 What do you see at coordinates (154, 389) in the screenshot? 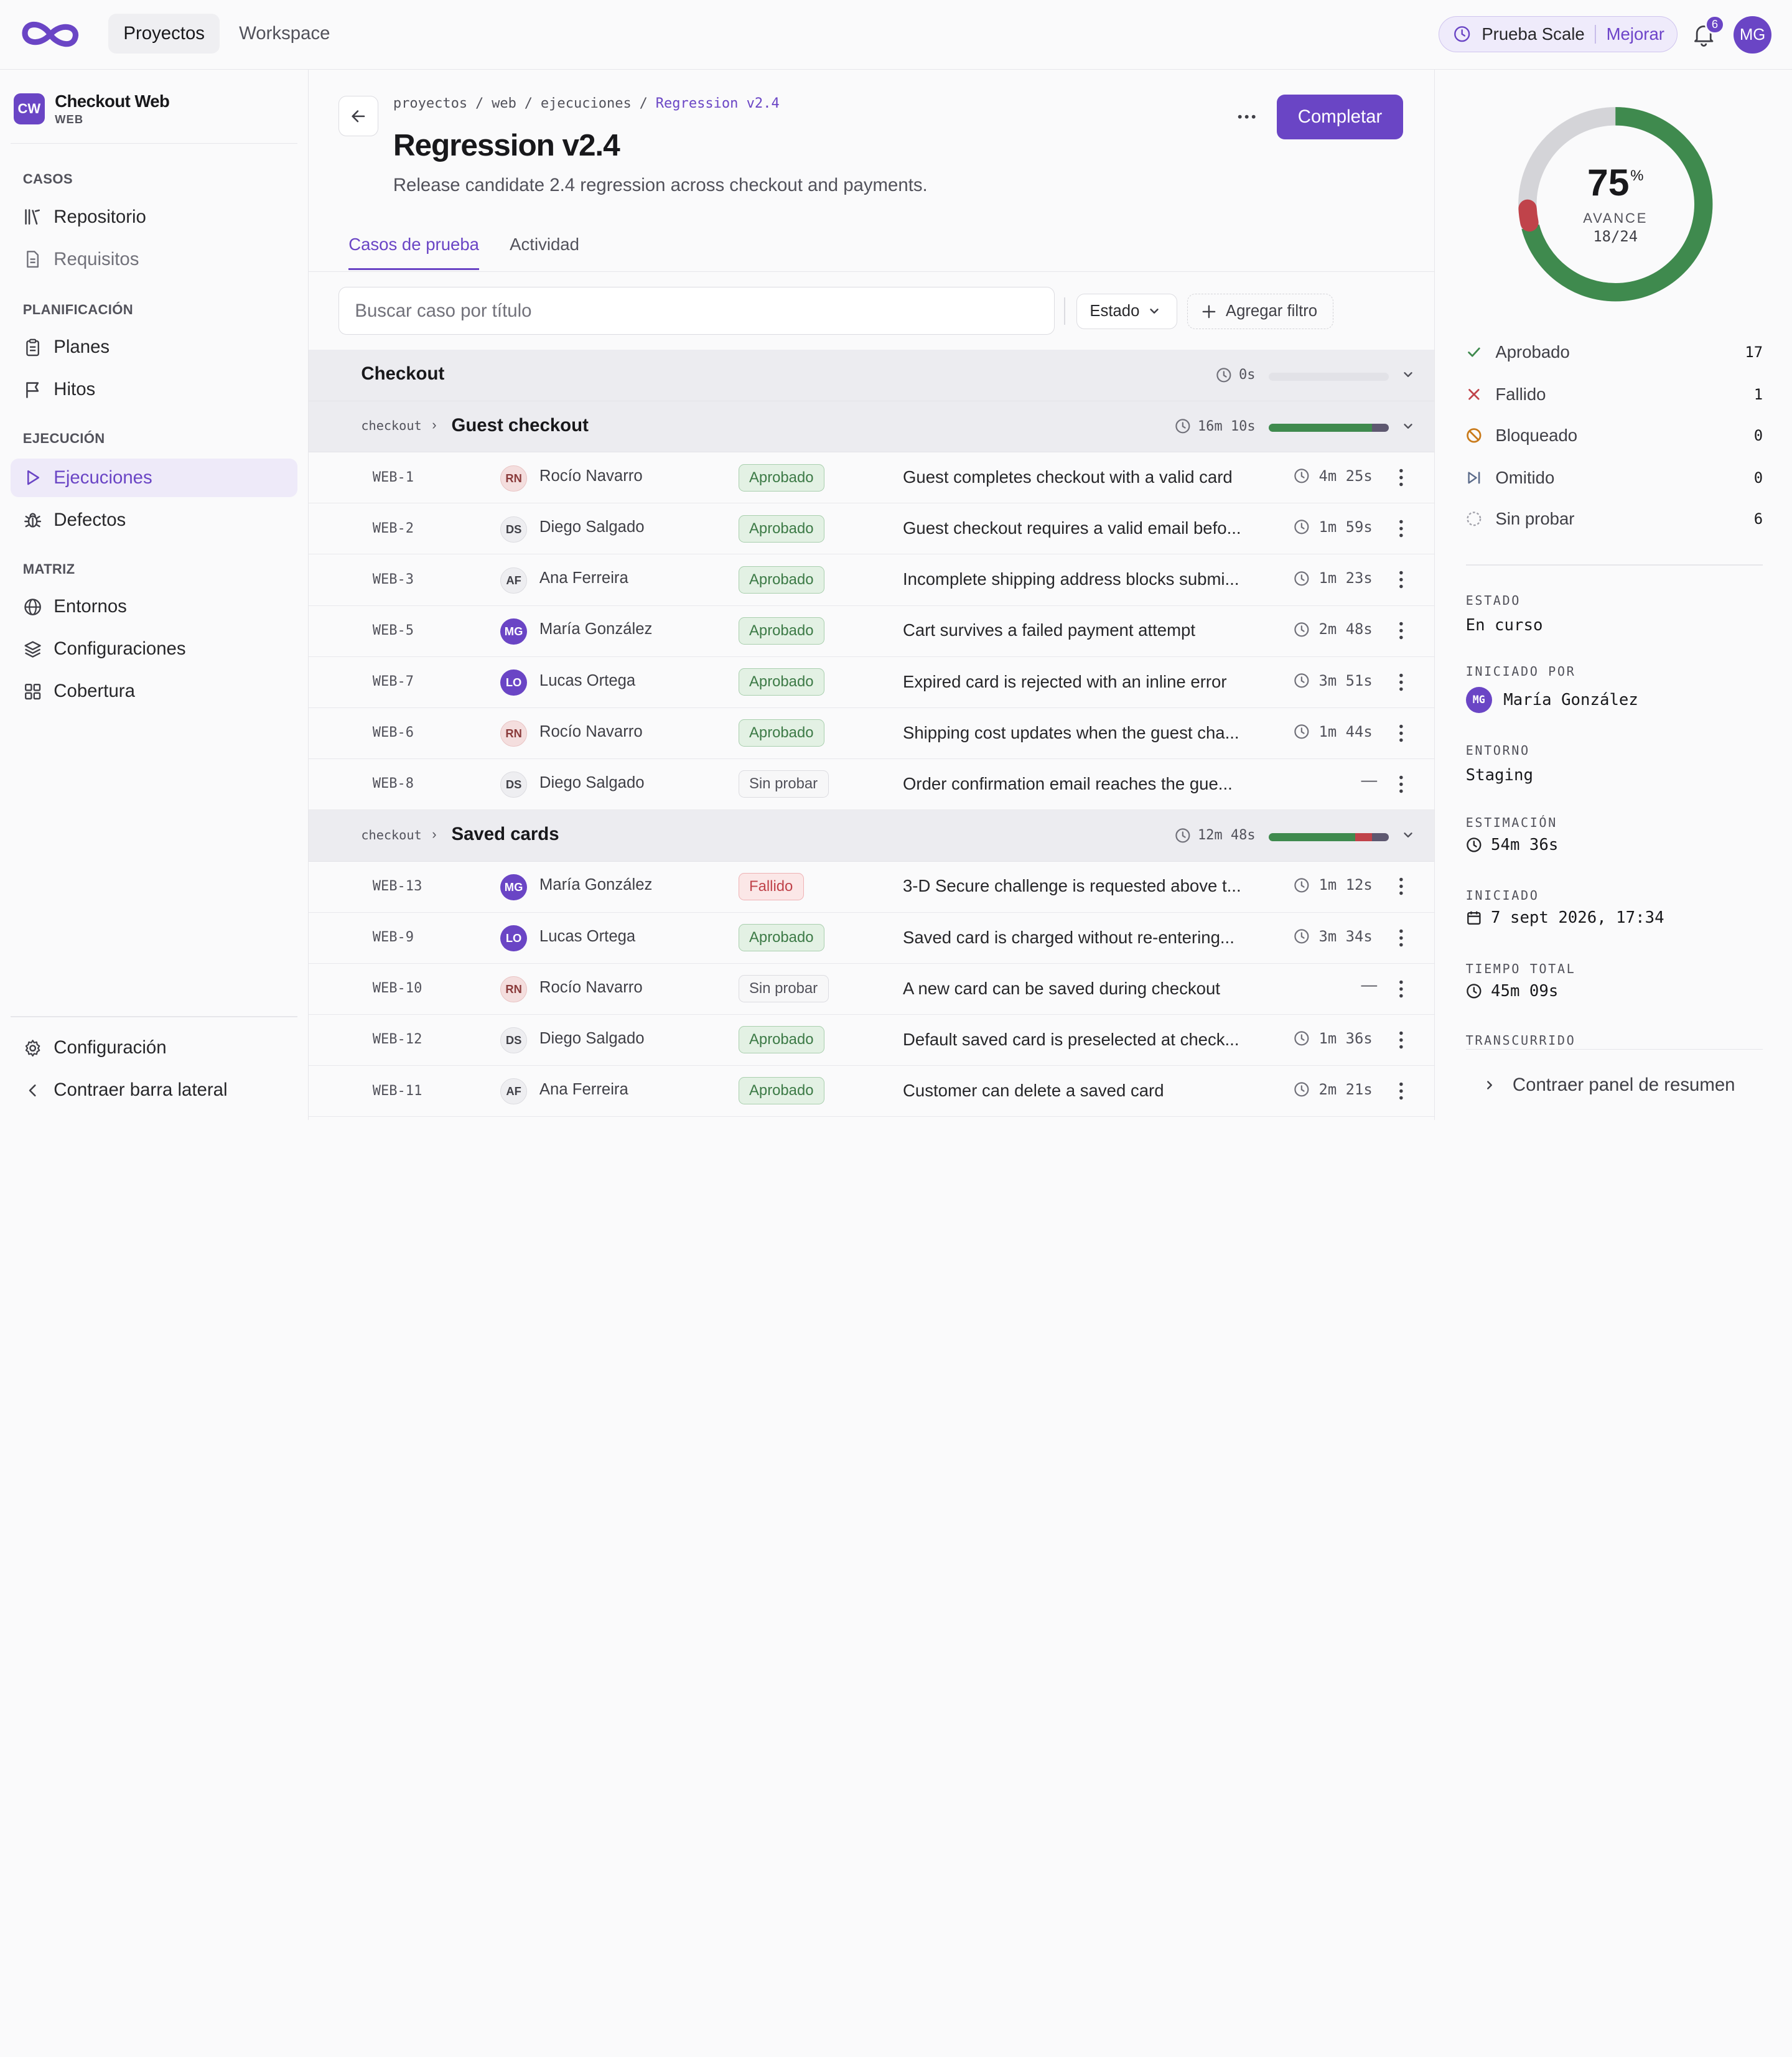
I see `sidebar-item-hitos: Hitos` at bounding box center [154, 389].